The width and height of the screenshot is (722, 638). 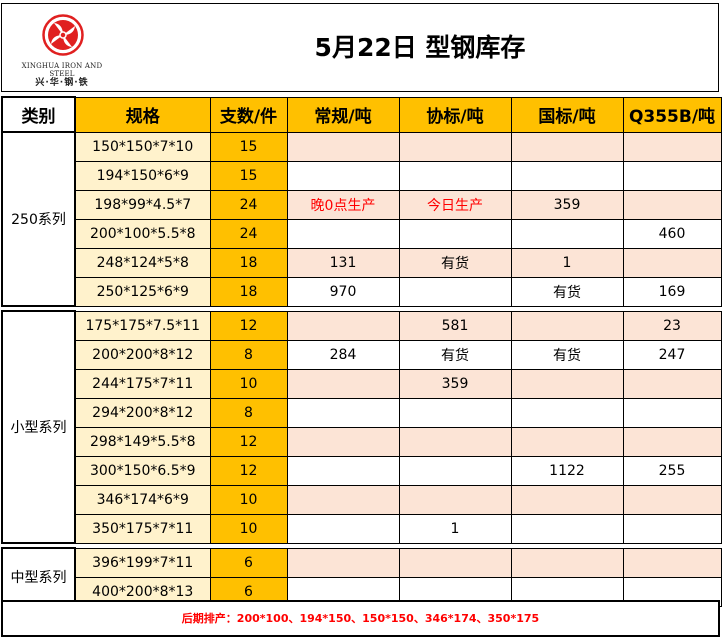 I want to click on table-row: 中型系列 396*199*7*11 6, so click(x=361, y=577).